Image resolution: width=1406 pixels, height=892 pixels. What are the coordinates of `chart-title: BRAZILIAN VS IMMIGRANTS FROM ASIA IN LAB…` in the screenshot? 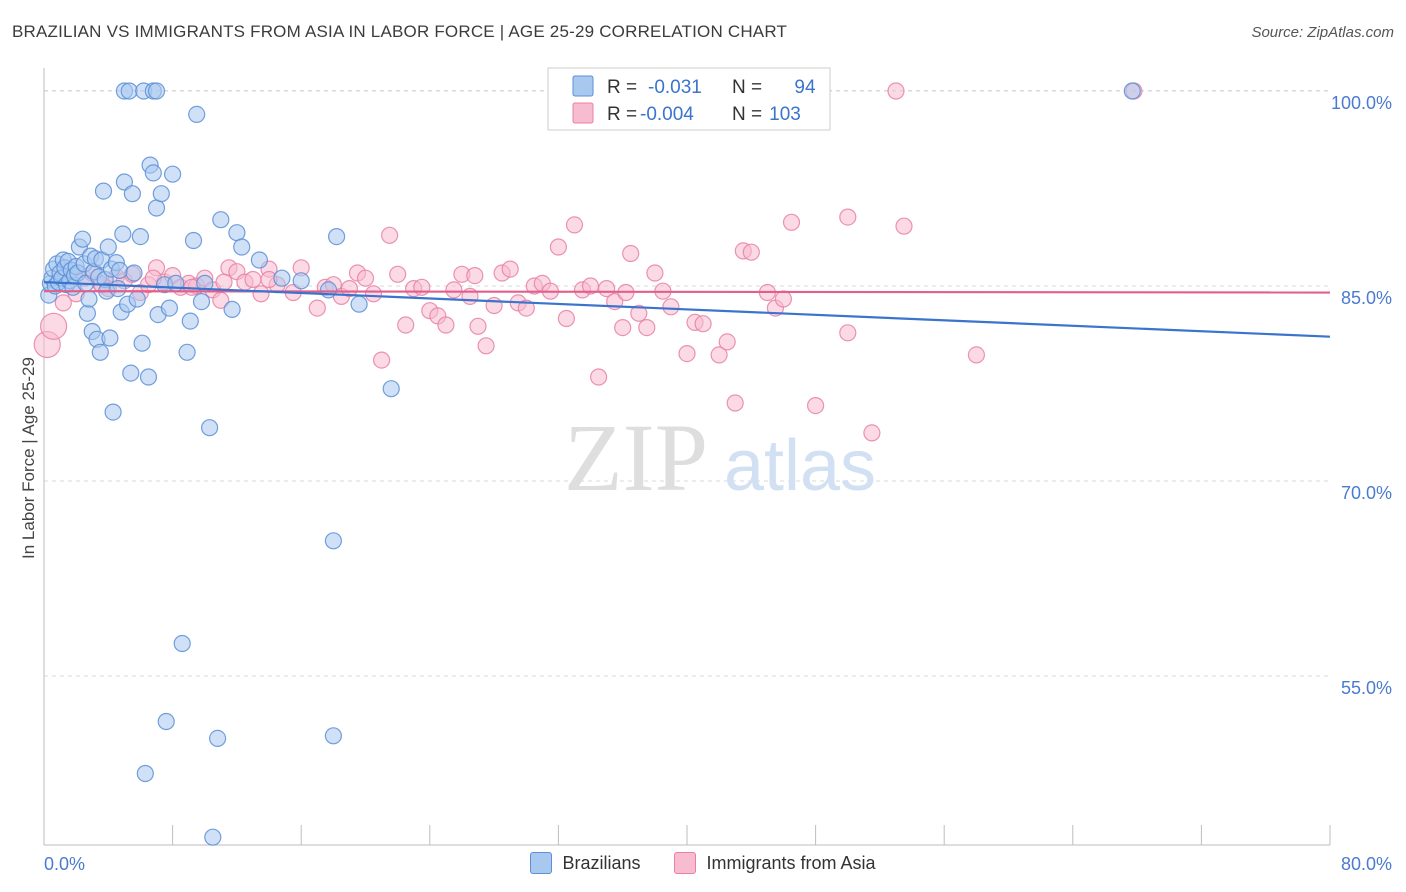 It's located at (400, 31).